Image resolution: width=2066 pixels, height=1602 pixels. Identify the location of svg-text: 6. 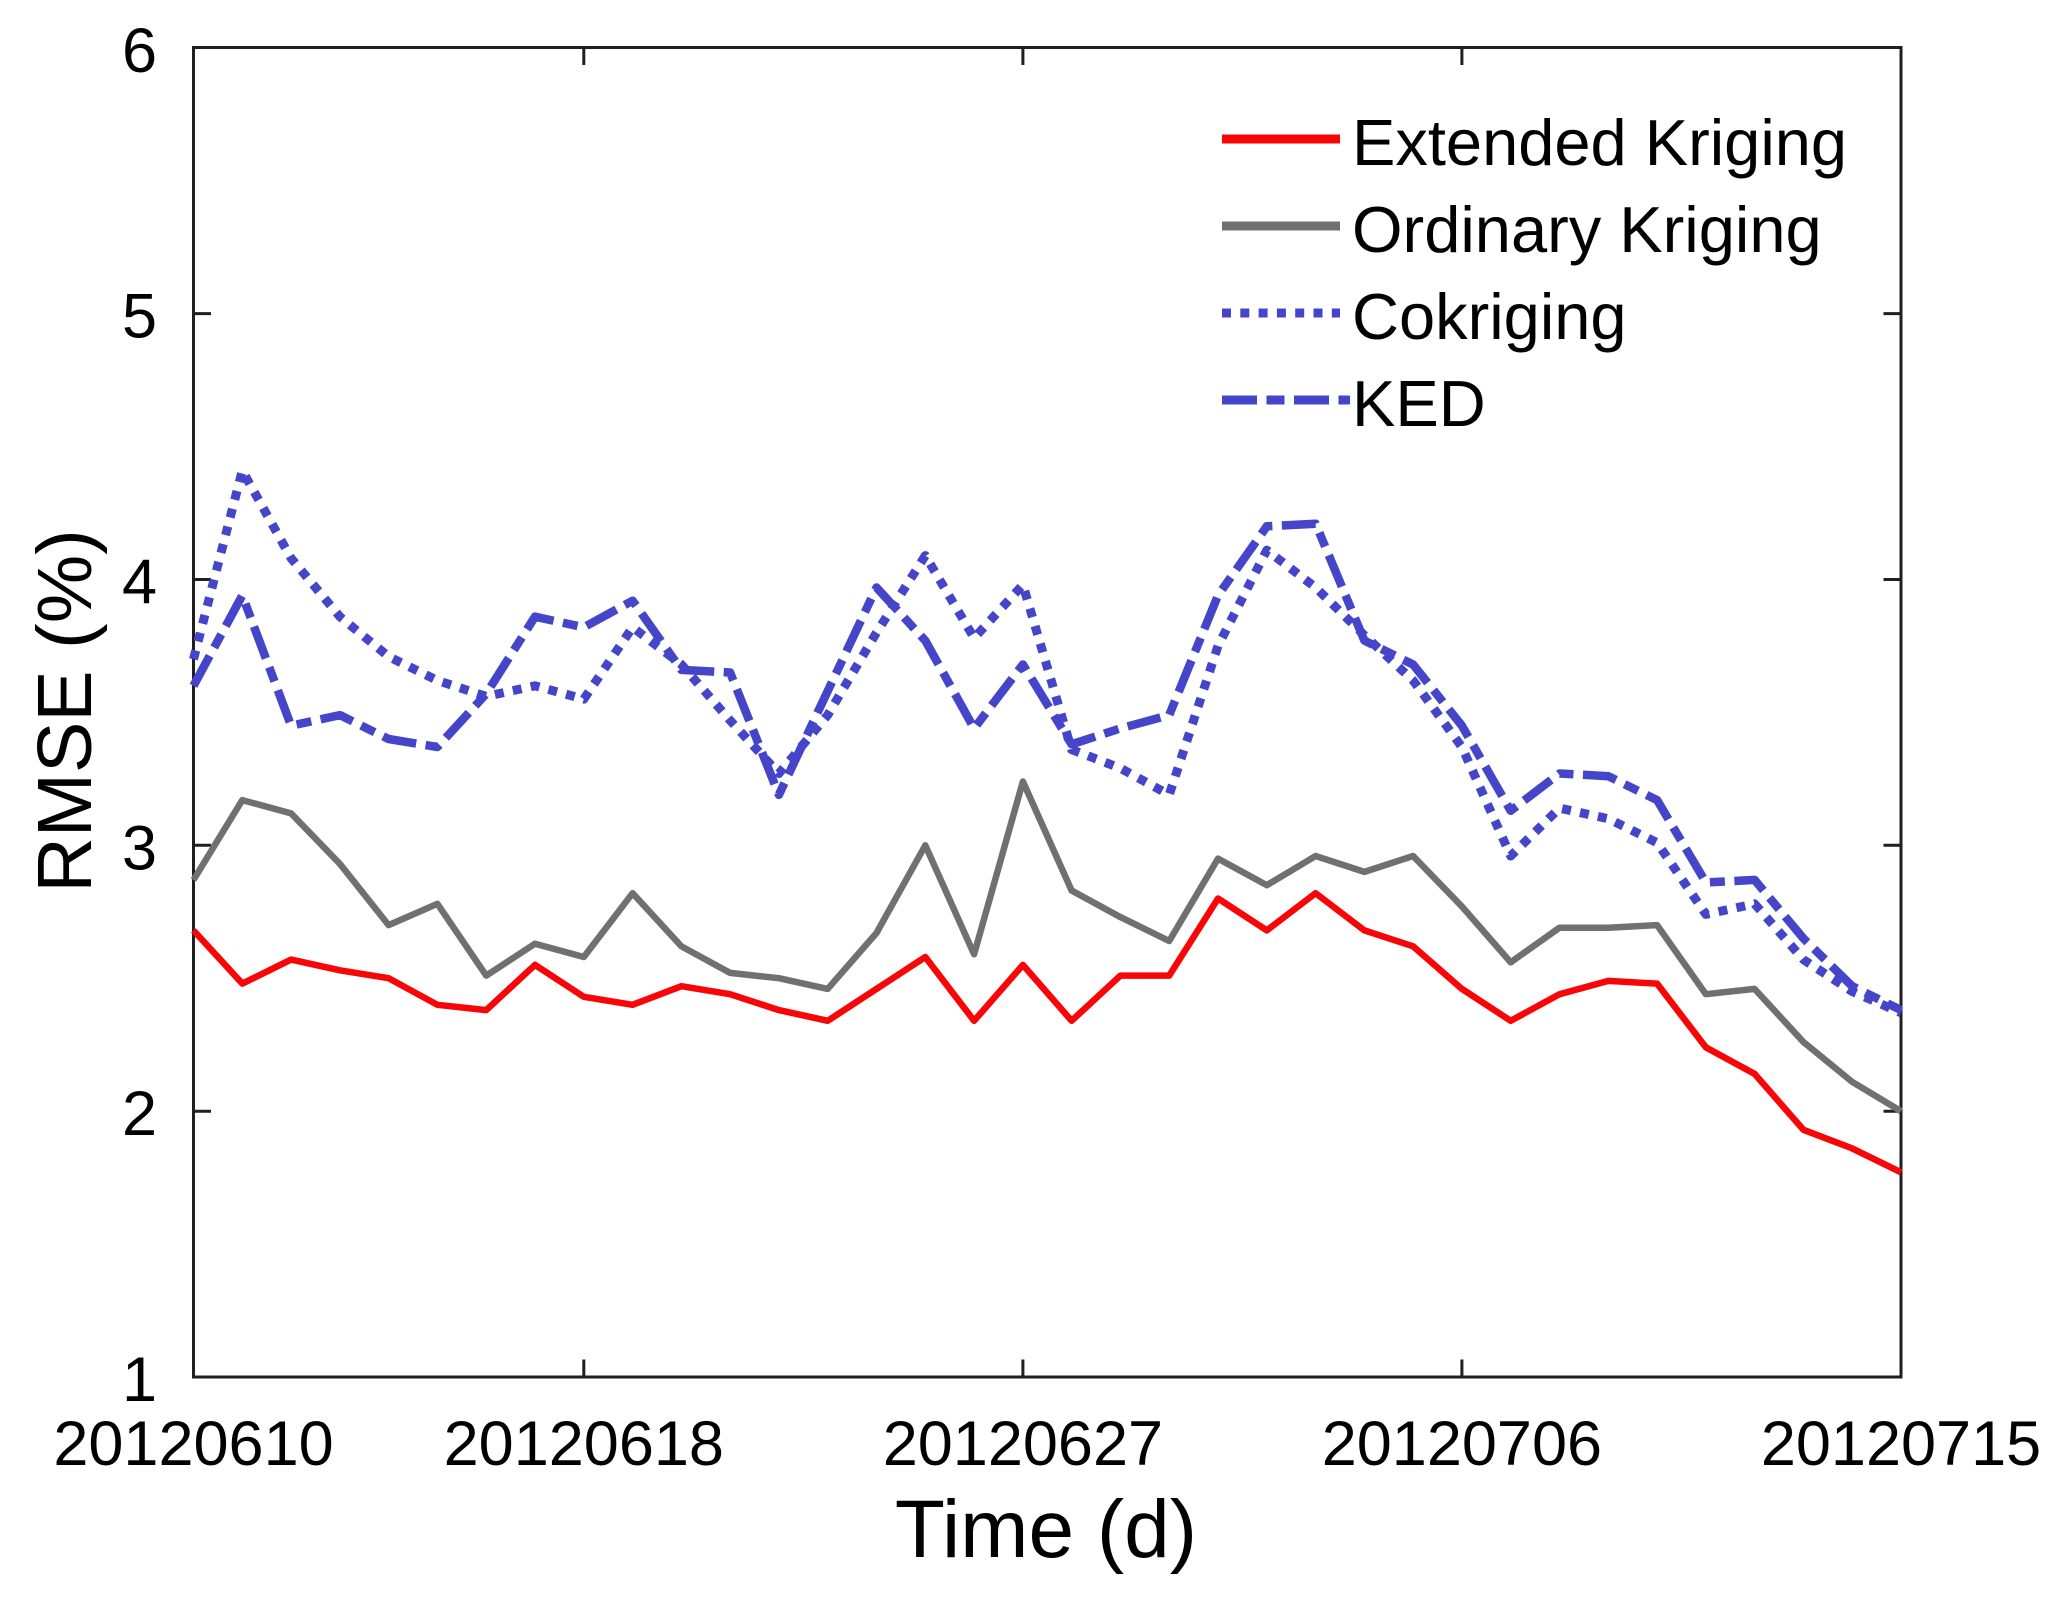
(139, 51).